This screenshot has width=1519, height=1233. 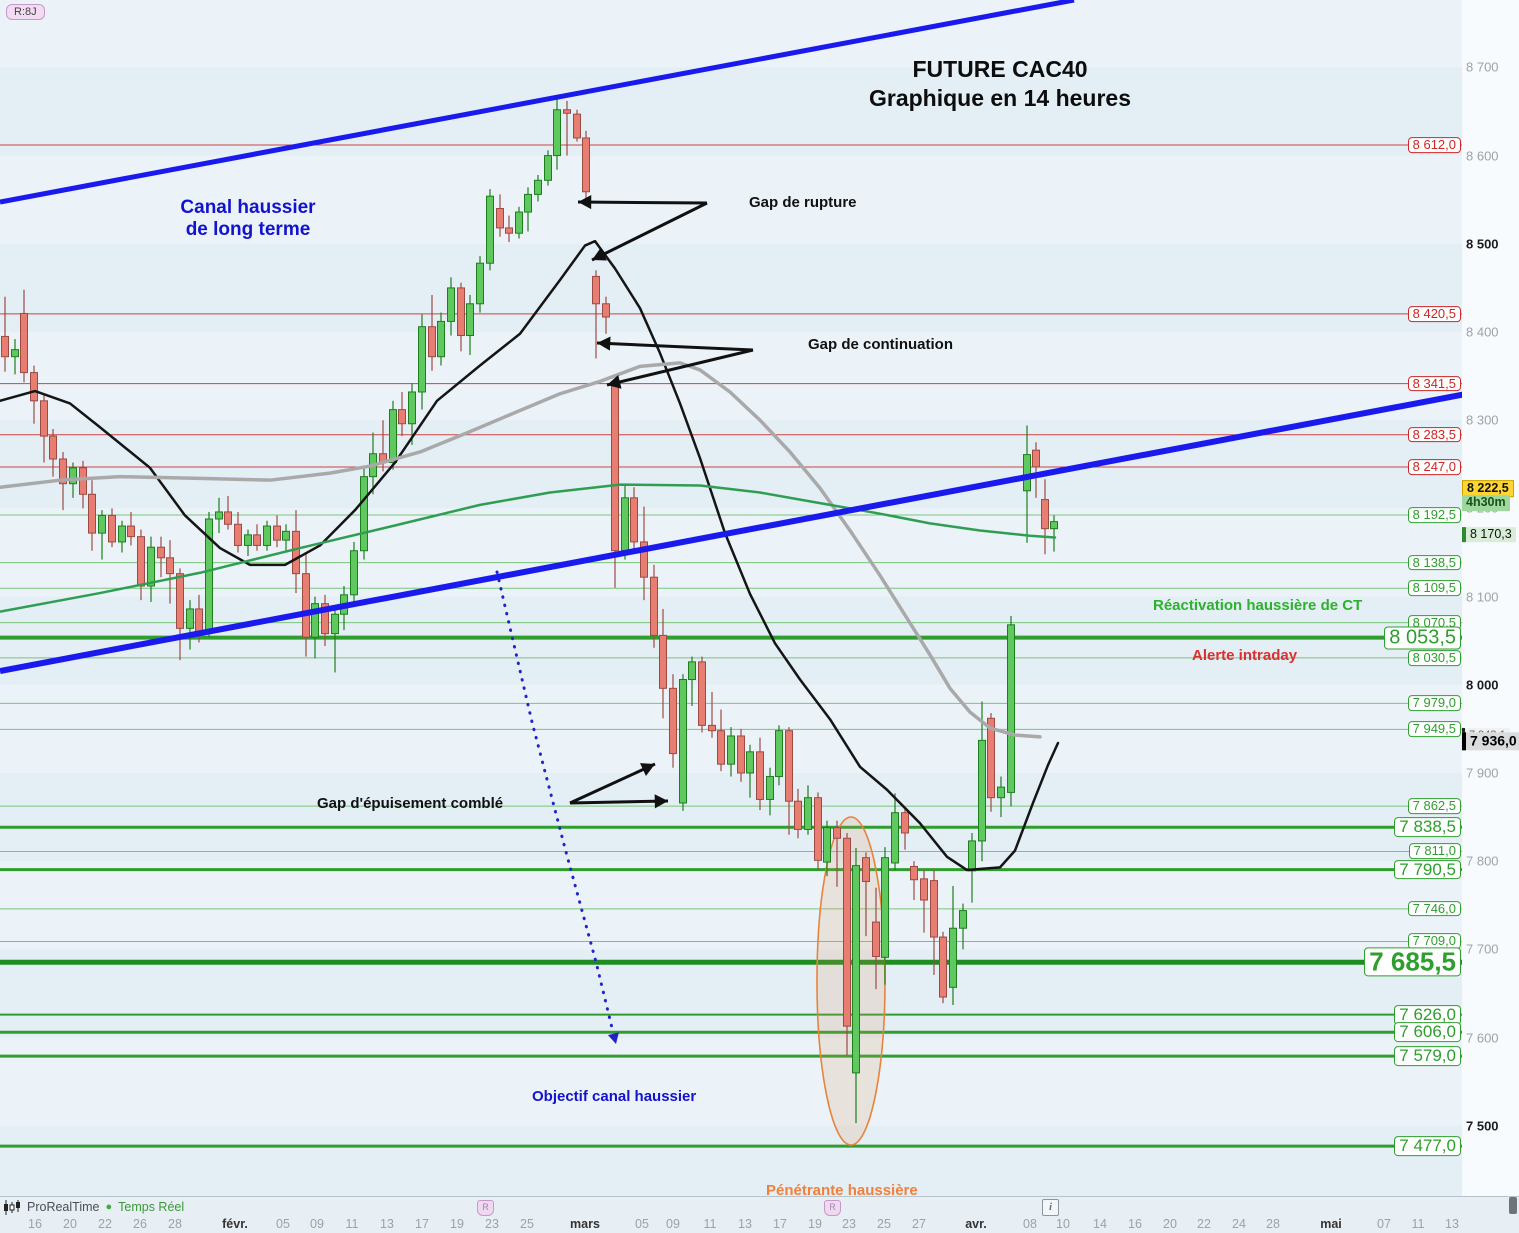 I want to click on x-axis-tick: 13, so click(x=1452, y=1224).